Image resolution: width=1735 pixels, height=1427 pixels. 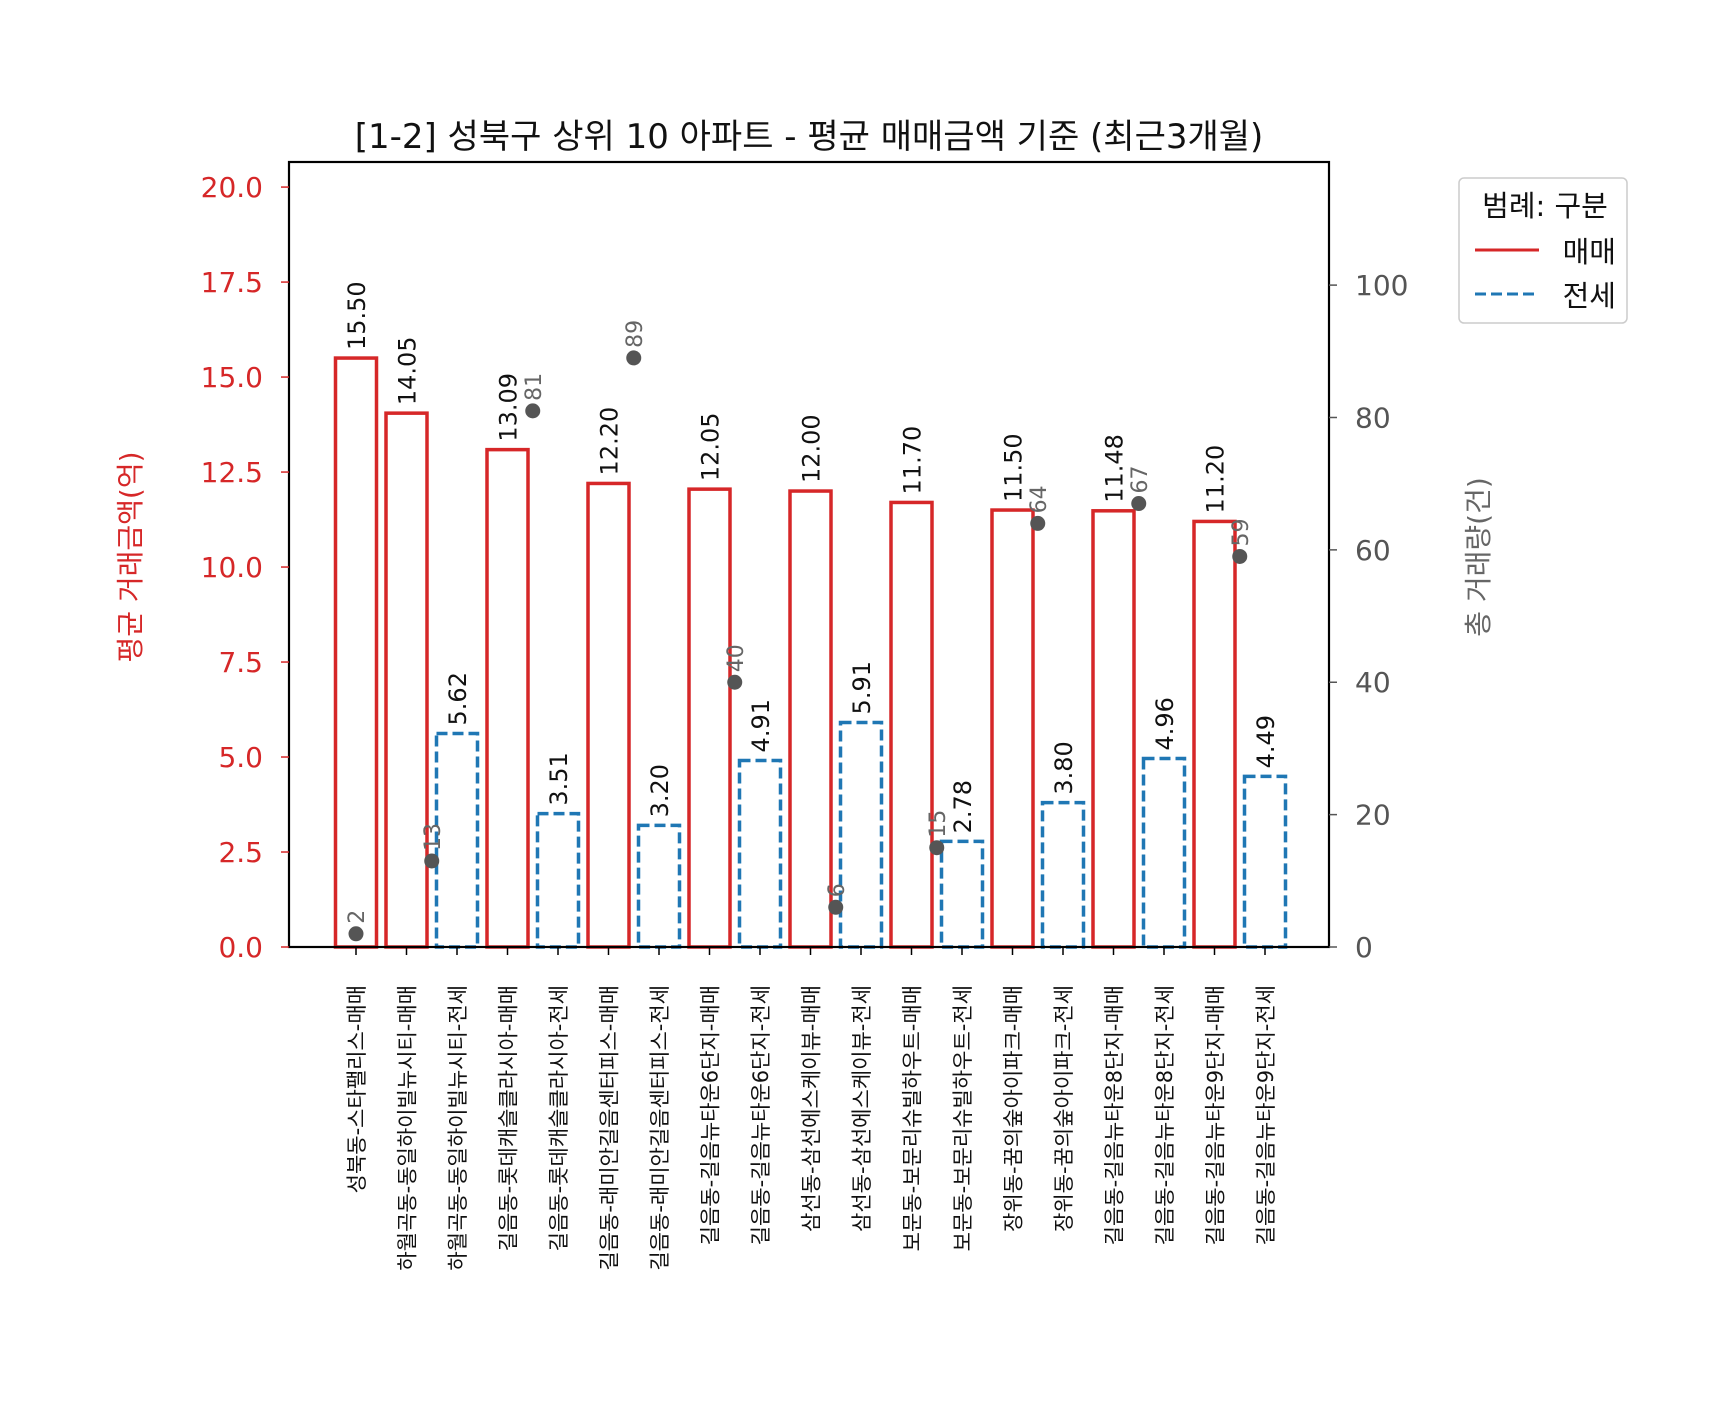 I want to click on x-tick-label: 보문동-보문리슈빌하우트-전세, so click(x=963, y=1118).